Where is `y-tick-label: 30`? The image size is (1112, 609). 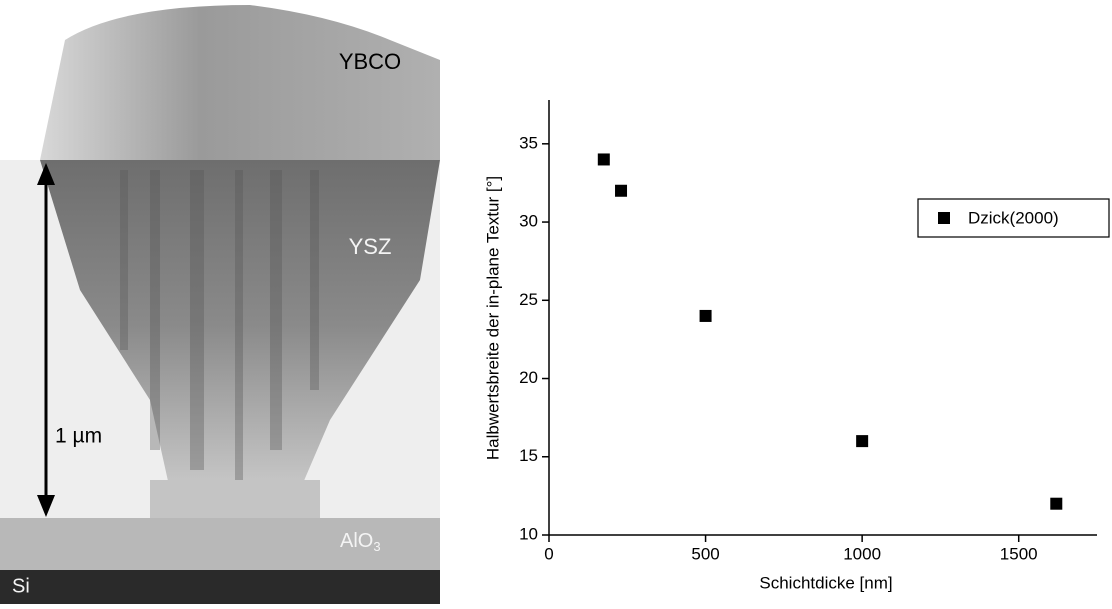
y-tick-label: 30 is located at coordinates (528, 221).